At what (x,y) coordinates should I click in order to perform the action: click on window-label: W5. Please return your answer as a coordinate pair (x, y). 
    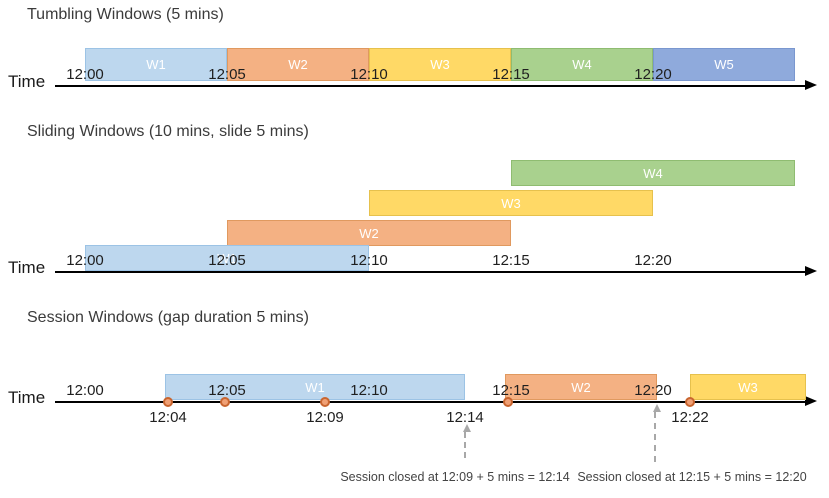
    Looking at the image, I should click on (724, 64).